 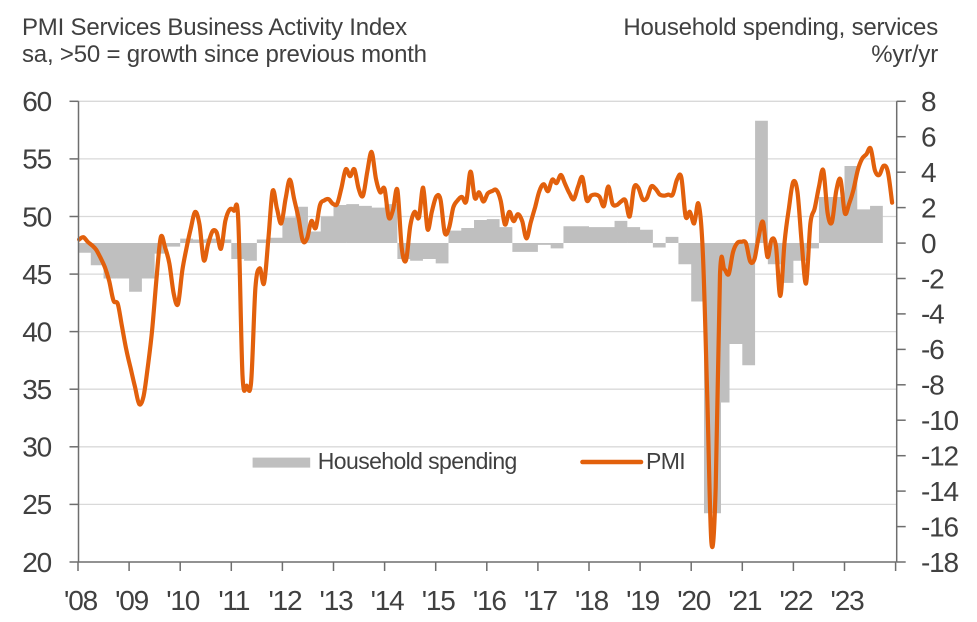 I want to click on svg-text: '08, so click(x=81, y=600).